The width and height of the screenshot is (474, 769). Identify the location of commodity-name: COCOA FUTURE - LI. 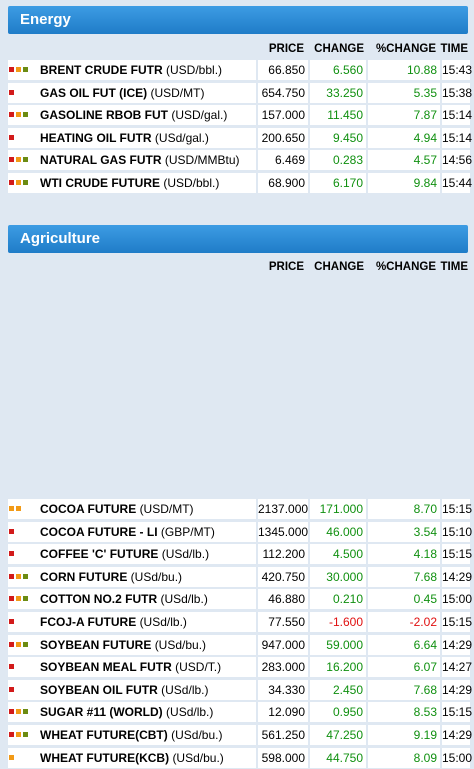
(99, 531).